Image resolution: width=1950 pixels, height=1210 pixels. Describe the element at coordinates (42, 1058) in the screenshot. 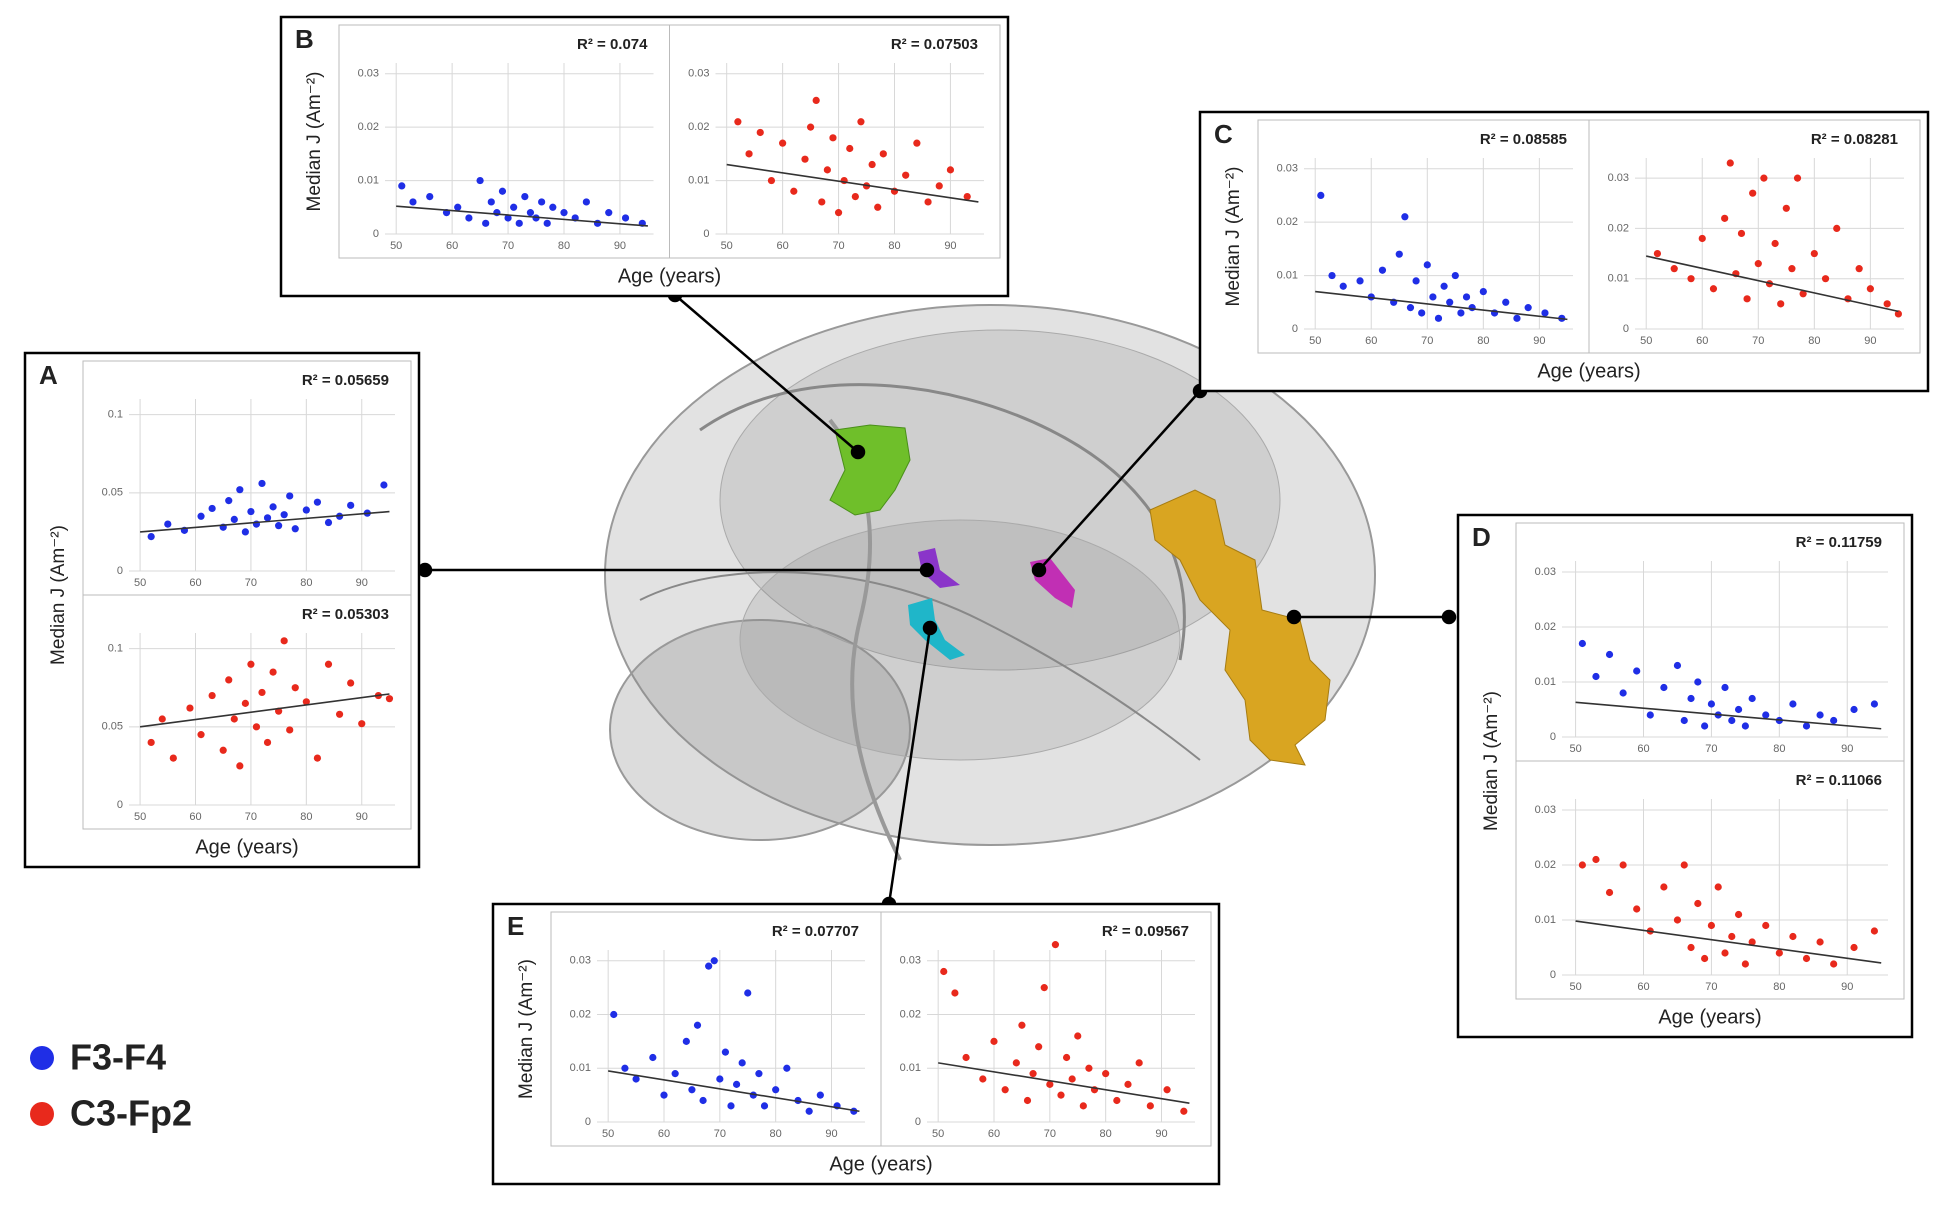

I see `legend-swatch` at that location.